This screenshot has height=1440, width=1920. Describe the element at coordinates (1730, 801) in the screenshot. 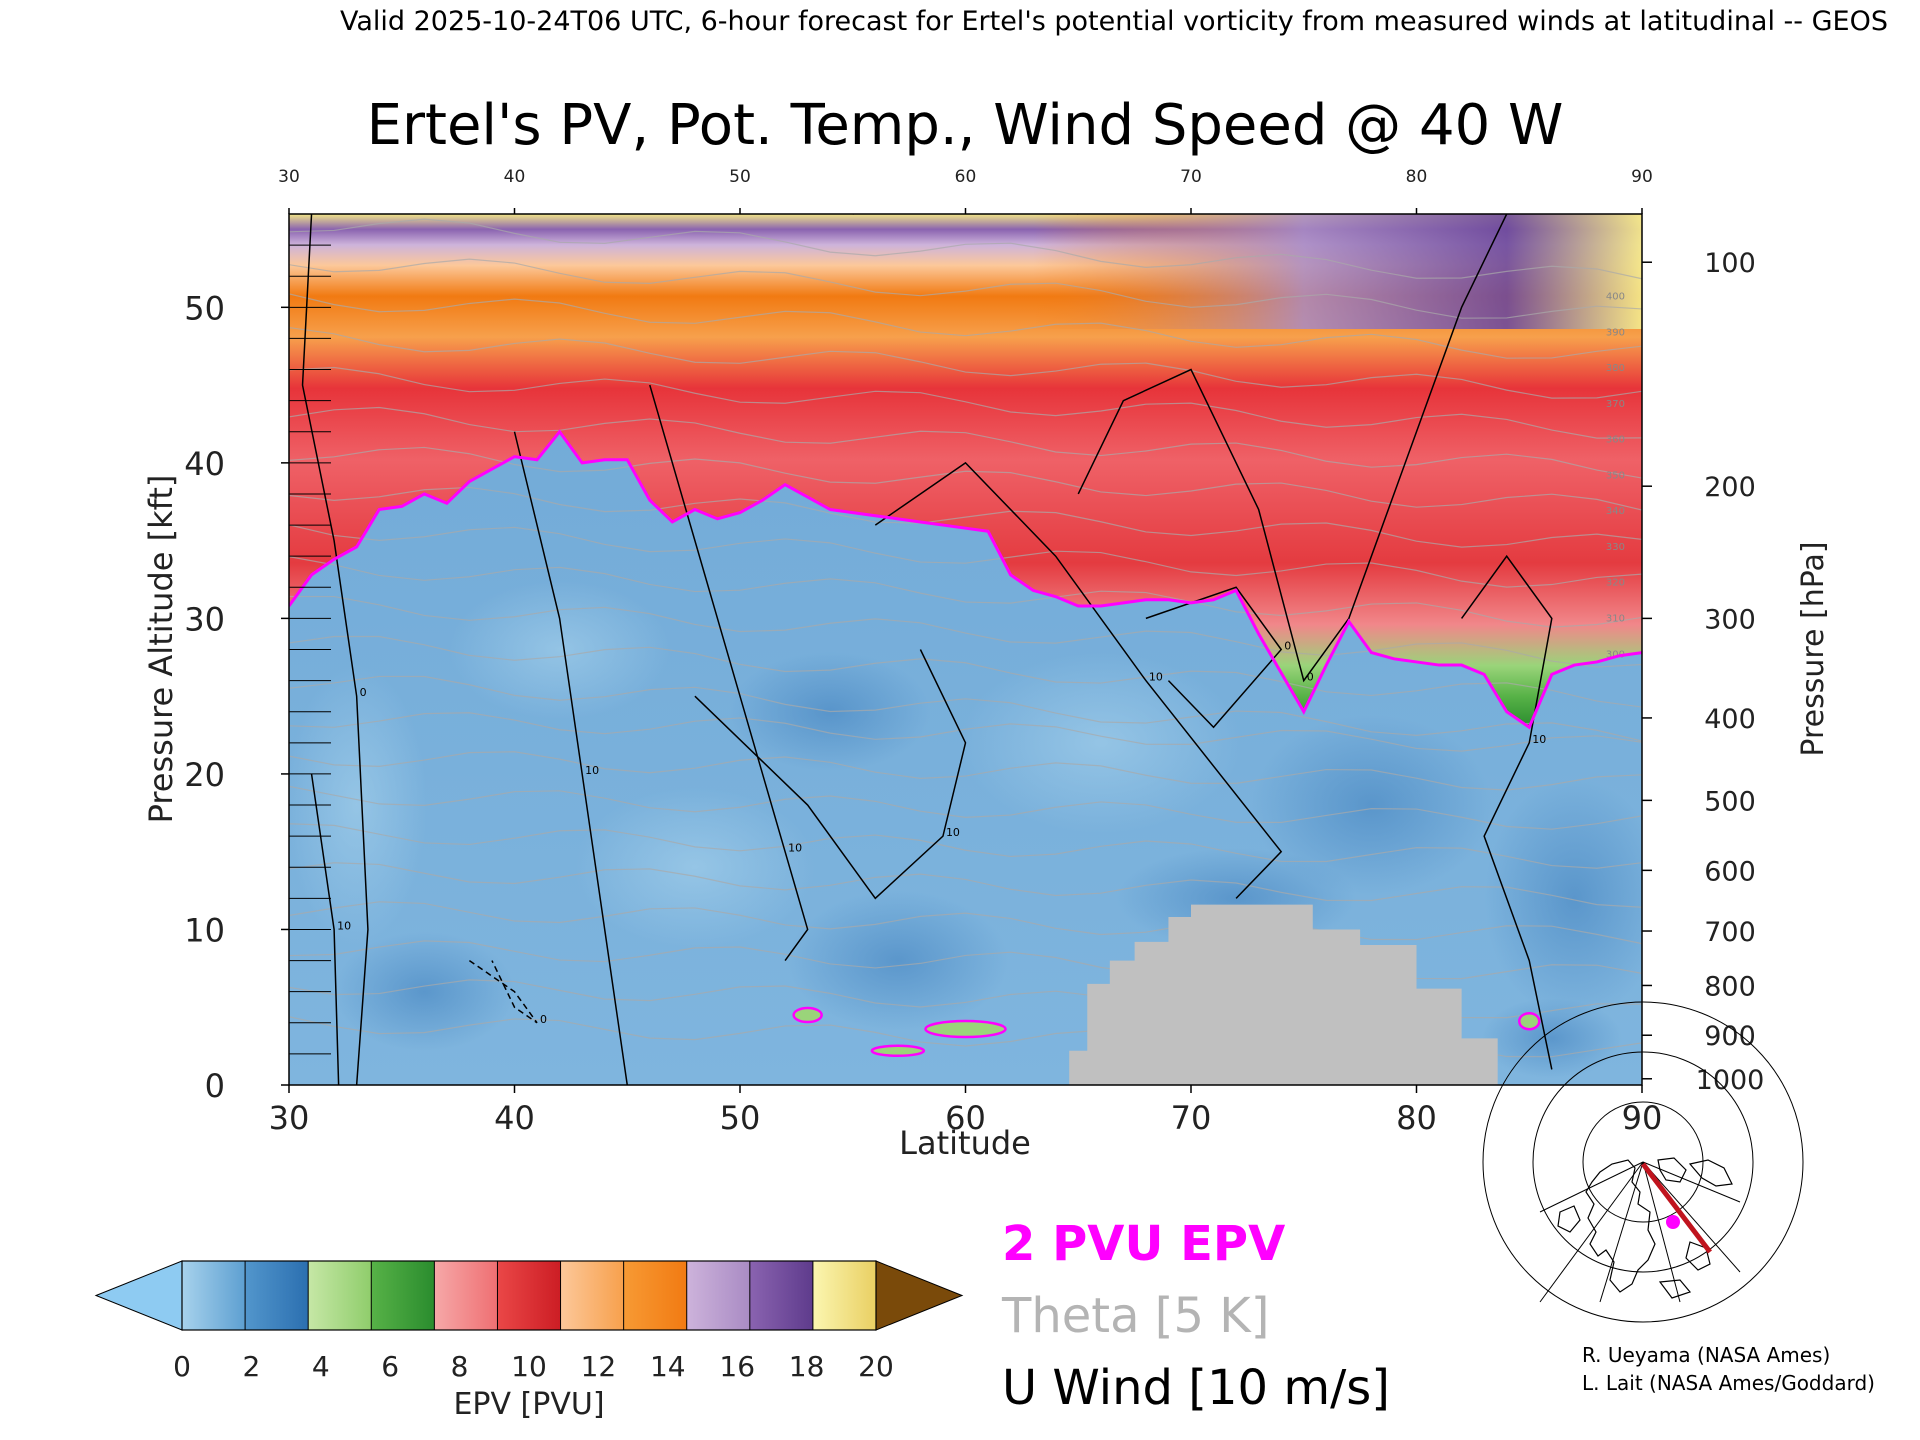

I see `pressure-tick-label: 500` at that location.